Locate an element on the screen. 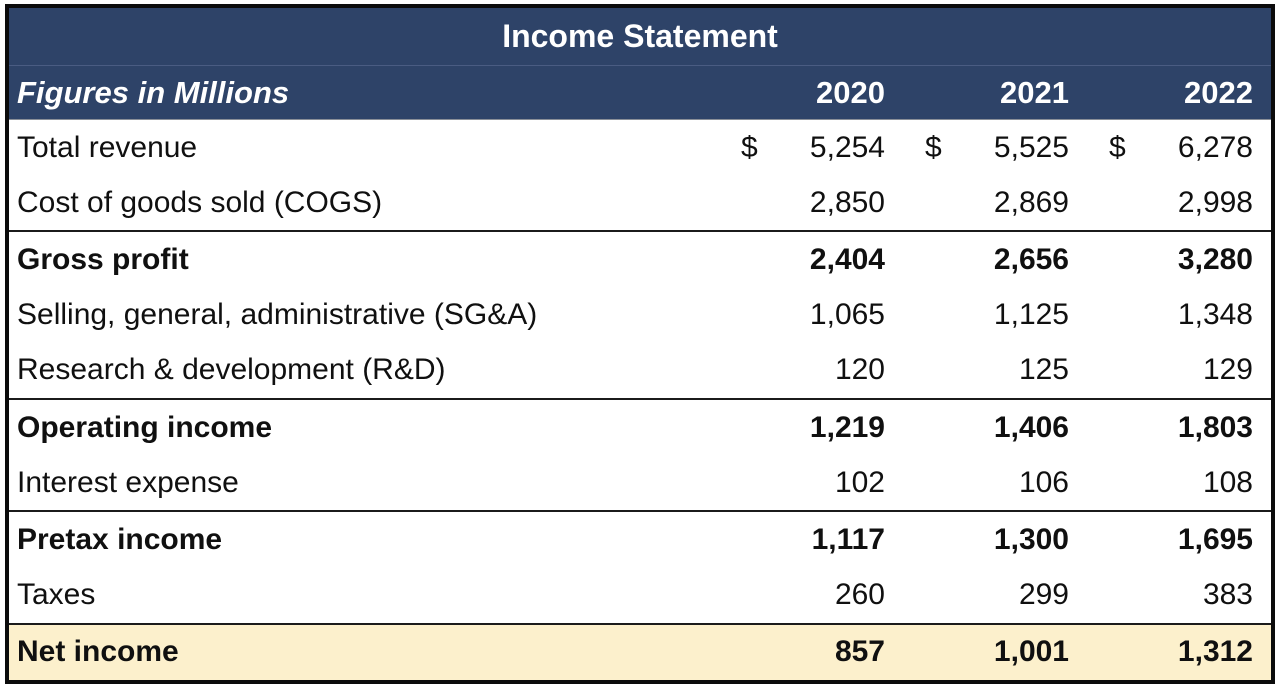  table-row-net-income: Net income 857 1,001 1,312 is located at coordinates (640, 651).